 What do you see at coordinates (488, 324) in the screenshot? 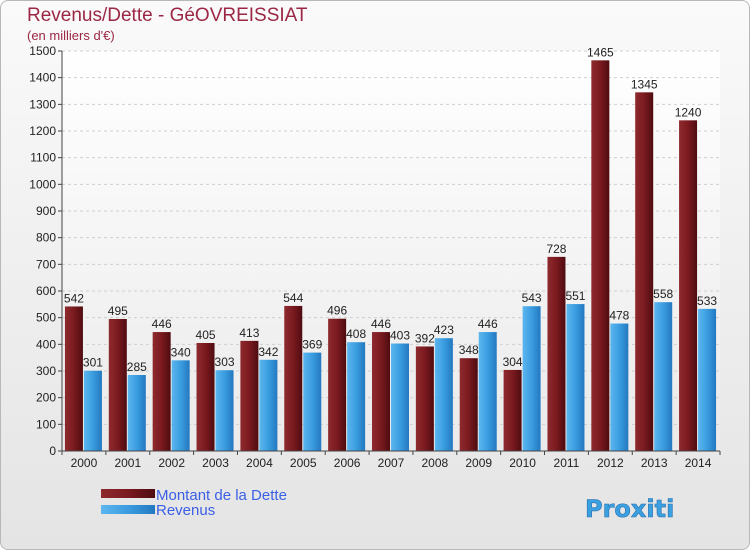
I see `data-label-revenue: 446` at bounding box center [488, 324].